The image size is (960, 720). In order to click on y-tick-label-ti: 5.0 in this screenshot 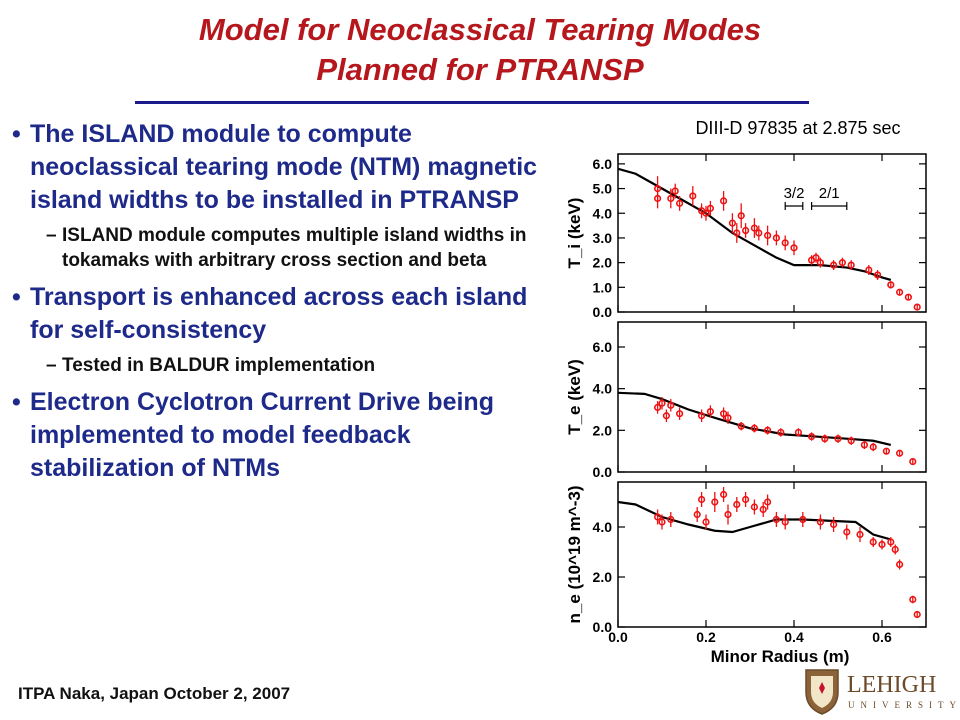, I will do `click(603, 189)`.